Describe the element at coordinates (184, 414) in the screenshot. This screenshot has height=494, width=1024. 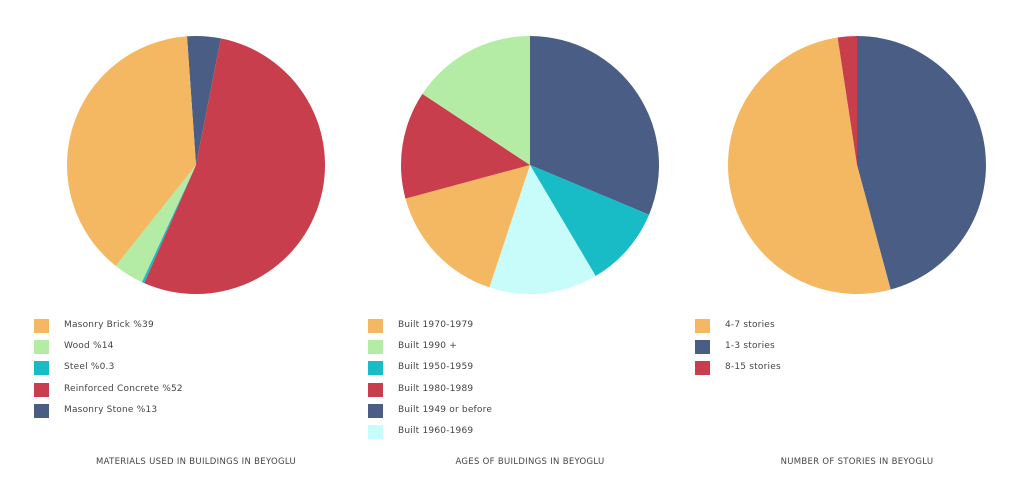
I see `legend-item: Masonry Stone %13` at that location.